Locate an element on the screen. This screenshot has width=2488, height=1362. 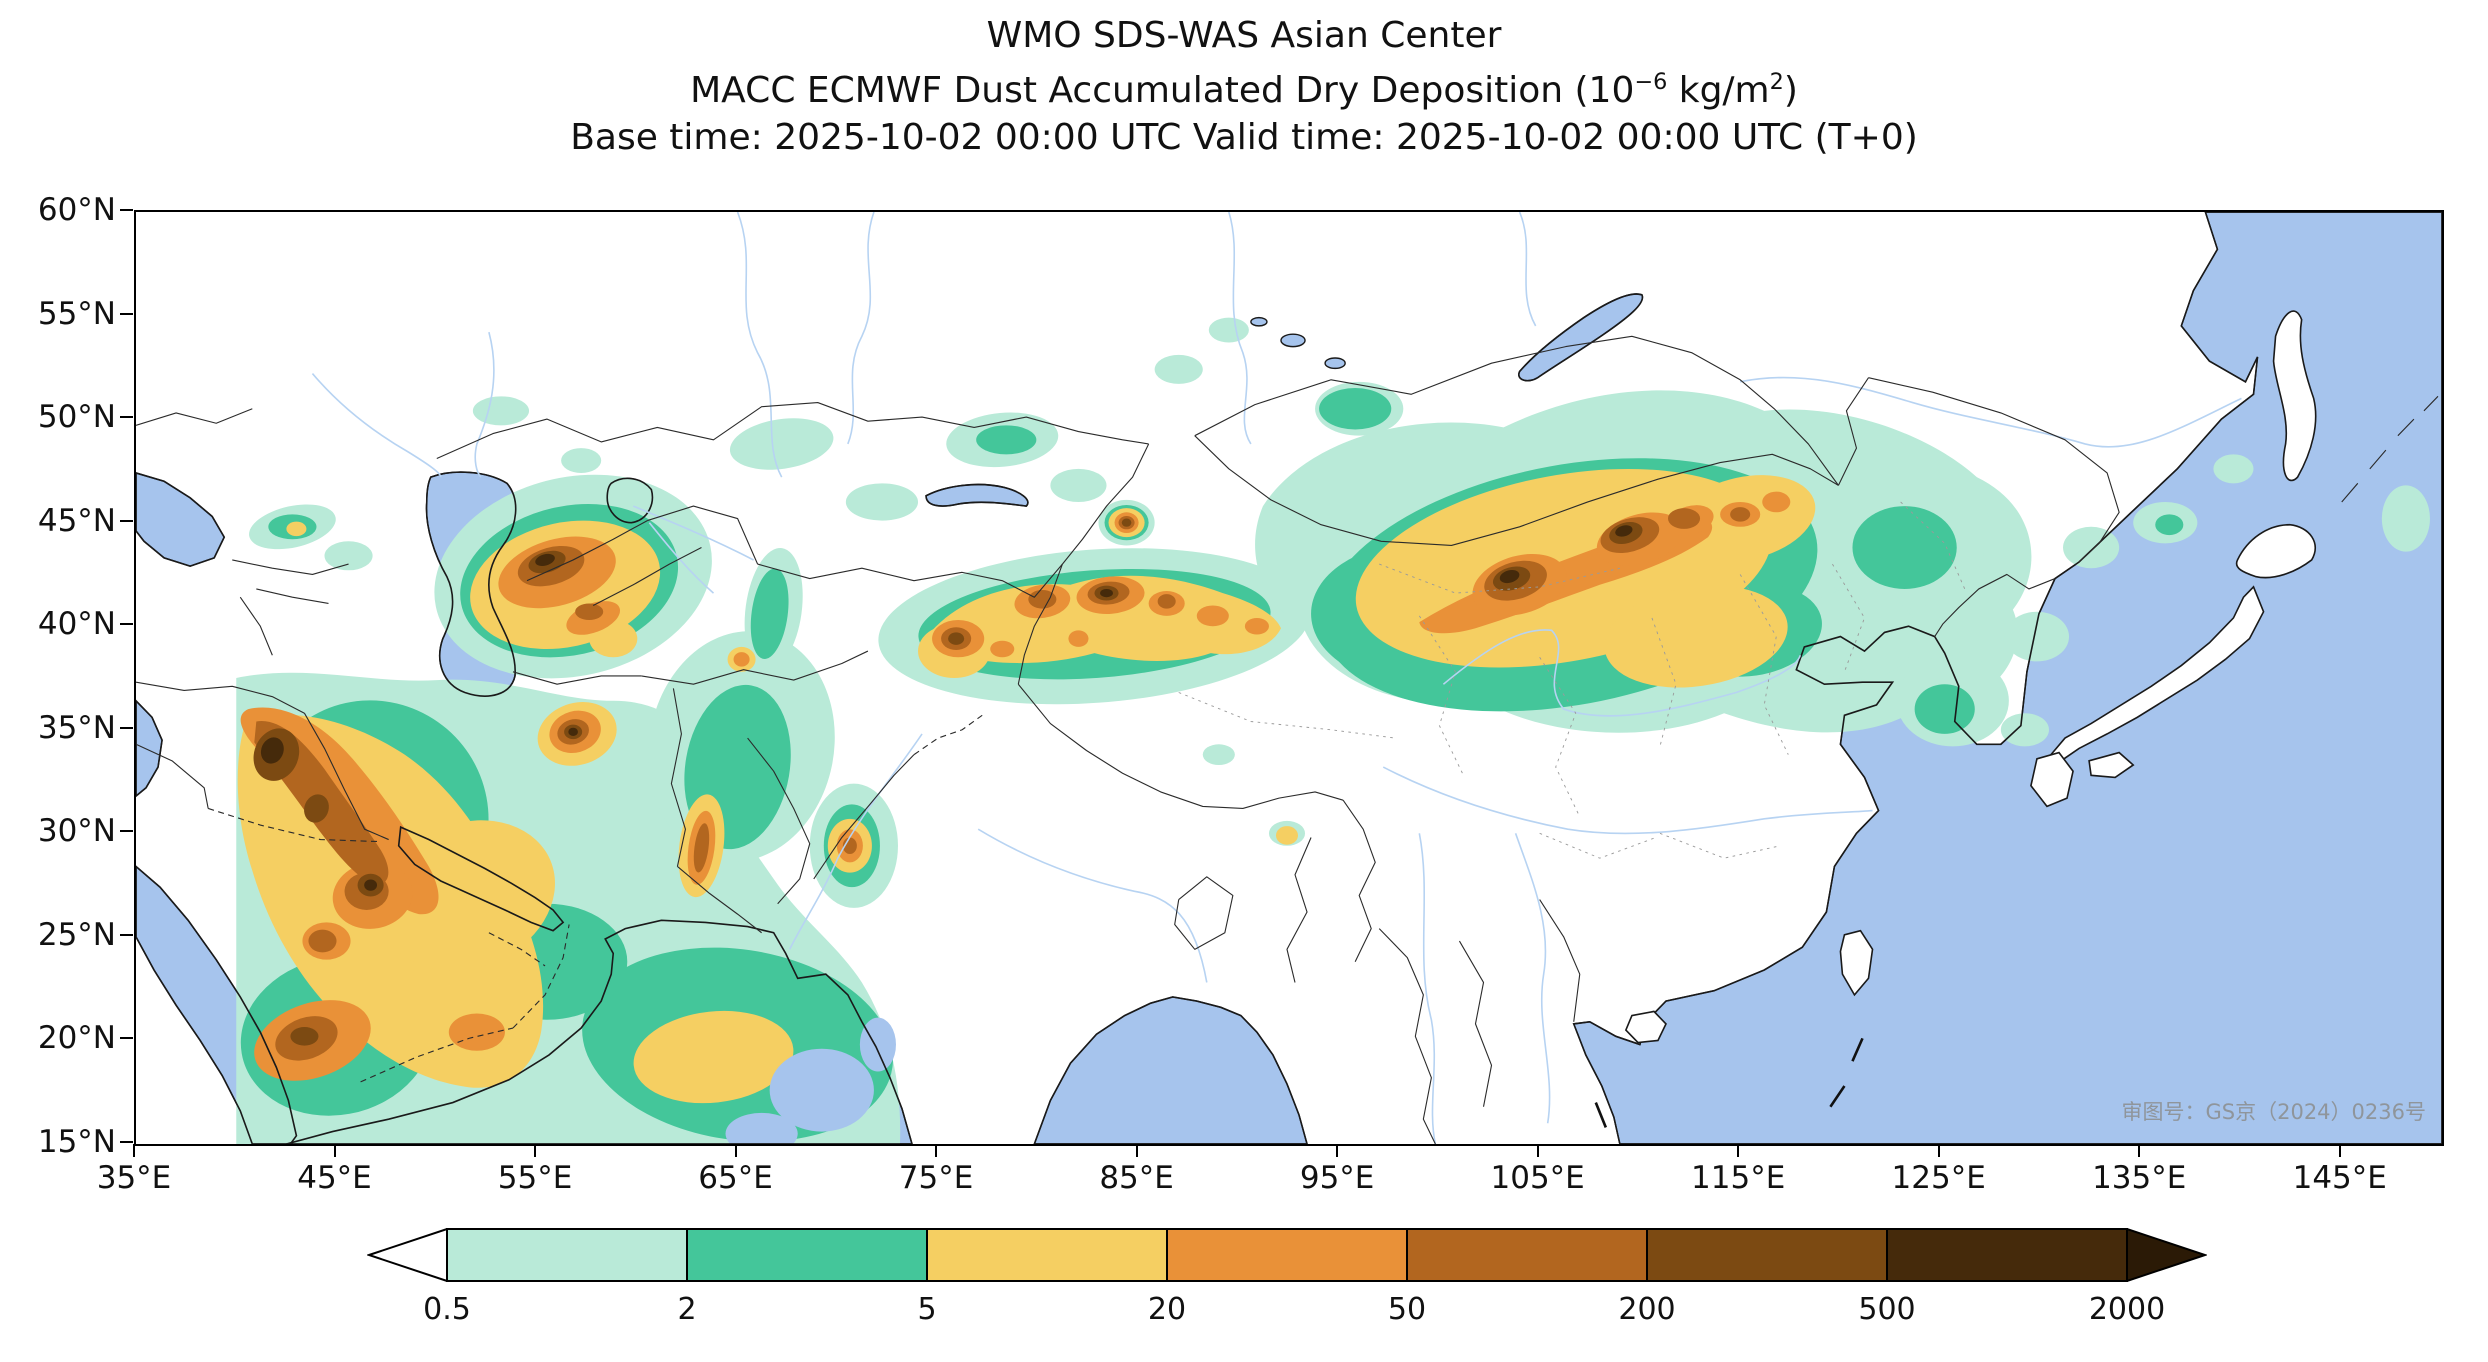
y-tick-label: 20°N is located at coordinates (76, 1038).